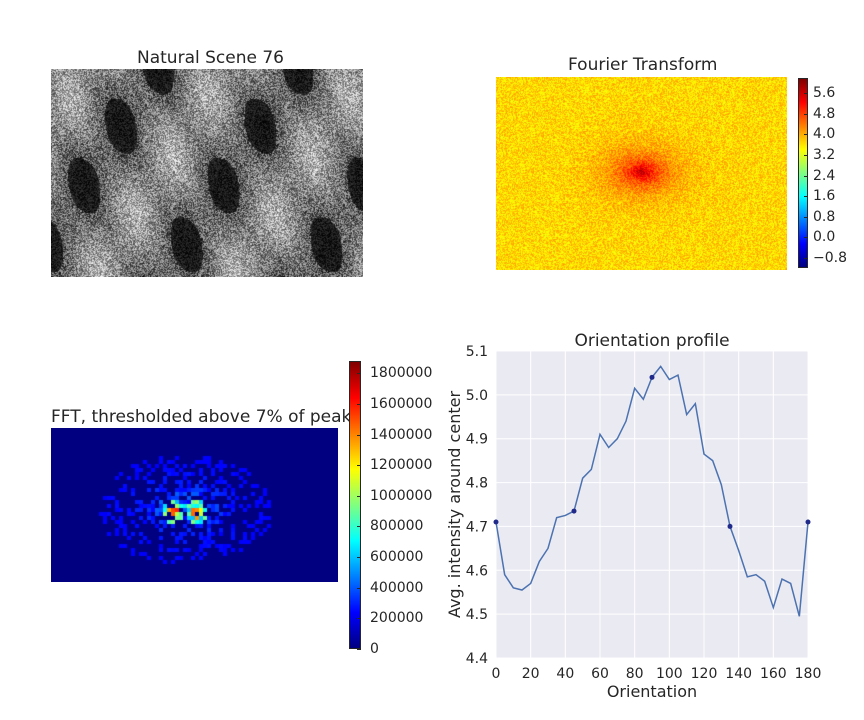 The height and width of the screenshot is (720, 864). I want to click on fourier-colorbar-tick-label: 0.0, so click(824, 237).